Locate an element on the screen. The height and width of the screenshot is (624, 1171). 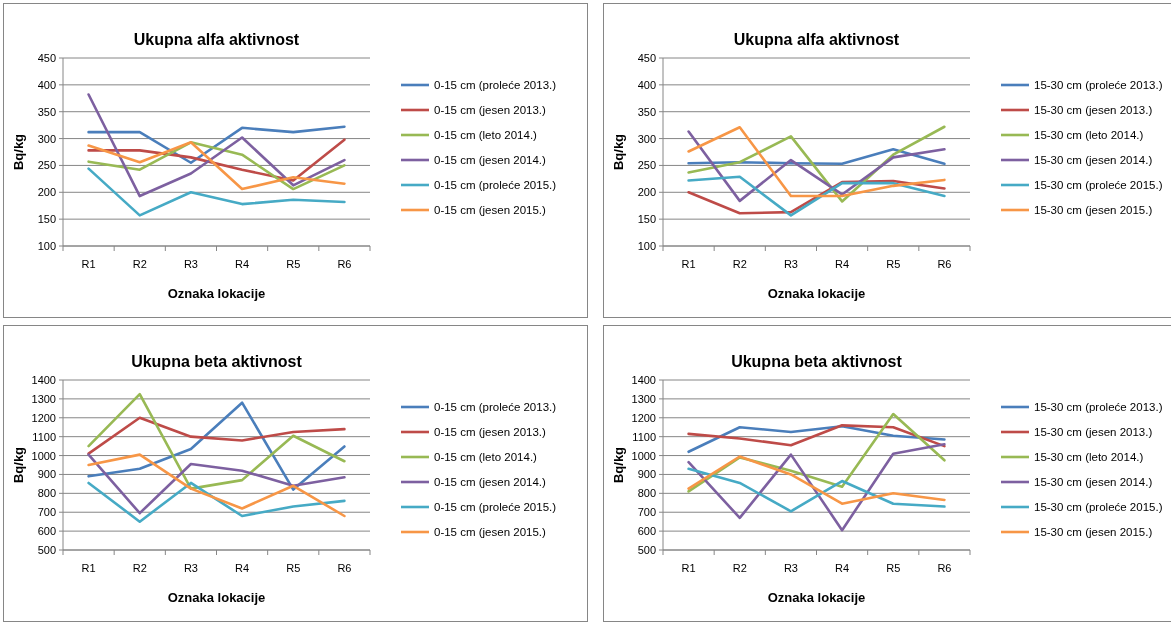
y-tick-label: 900 is located at coordinates (46, 474).